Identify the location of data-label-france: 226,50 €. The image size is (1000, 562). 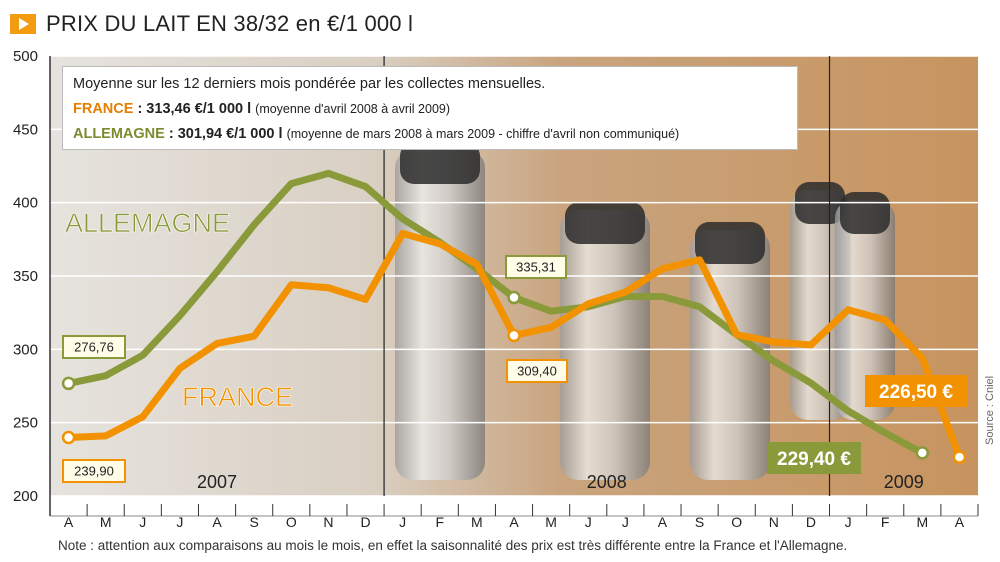
(916, 391).